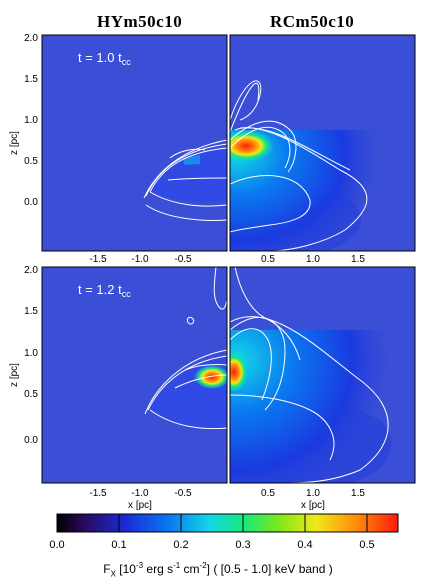 Image resolution: width=436 pixels, height=581 pixels. I want to click on colorbar-gradient, so click(227, 523).